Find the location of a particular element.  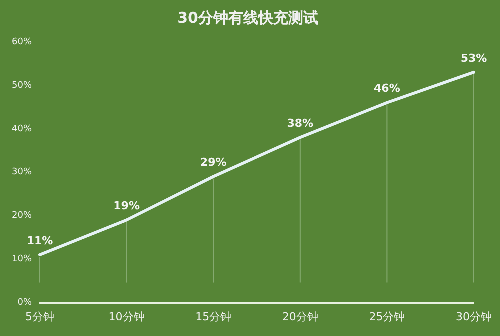

y-tick-label: 10% is located at coordinates (22, 259).